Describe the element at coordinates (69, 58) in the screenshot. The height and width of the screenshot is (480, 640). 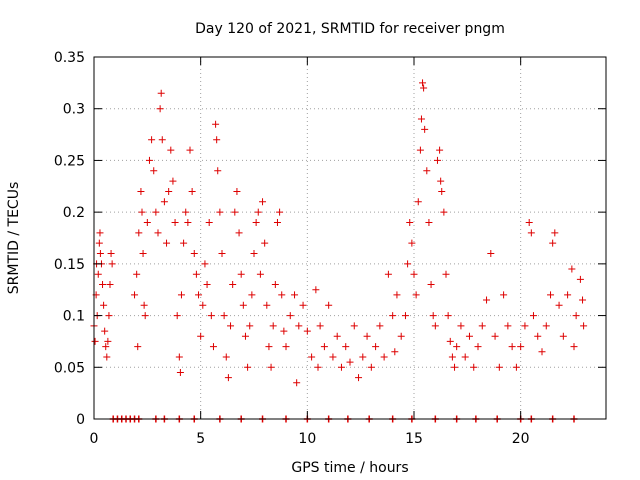
I see `y-tick-label: 0.35` at that location.